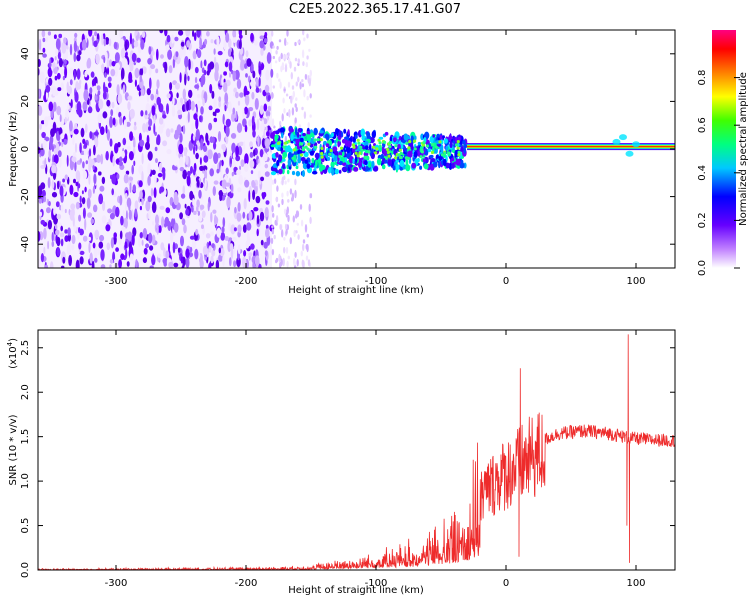 This screenshot has height=600, width=750. What do you see at coordinates (25, 149) in the screenshot?
I see `y-tick-label: 0` at bounding box center [25, 149].